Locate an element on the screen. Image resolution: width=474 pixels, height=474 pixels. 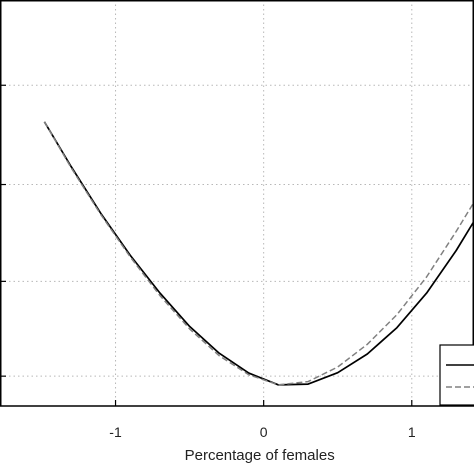
legend-box is located at coordinates (456, 375).